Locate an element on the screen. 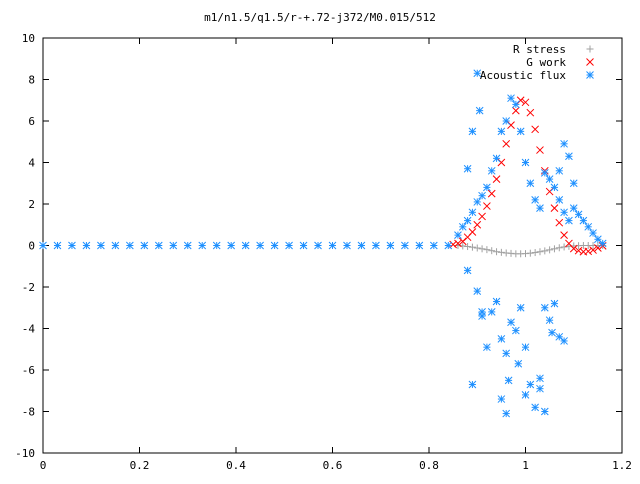 The height and width of the screenshot is (484, 640). y-tick-label: 2 is located at coordinates (31, 204).